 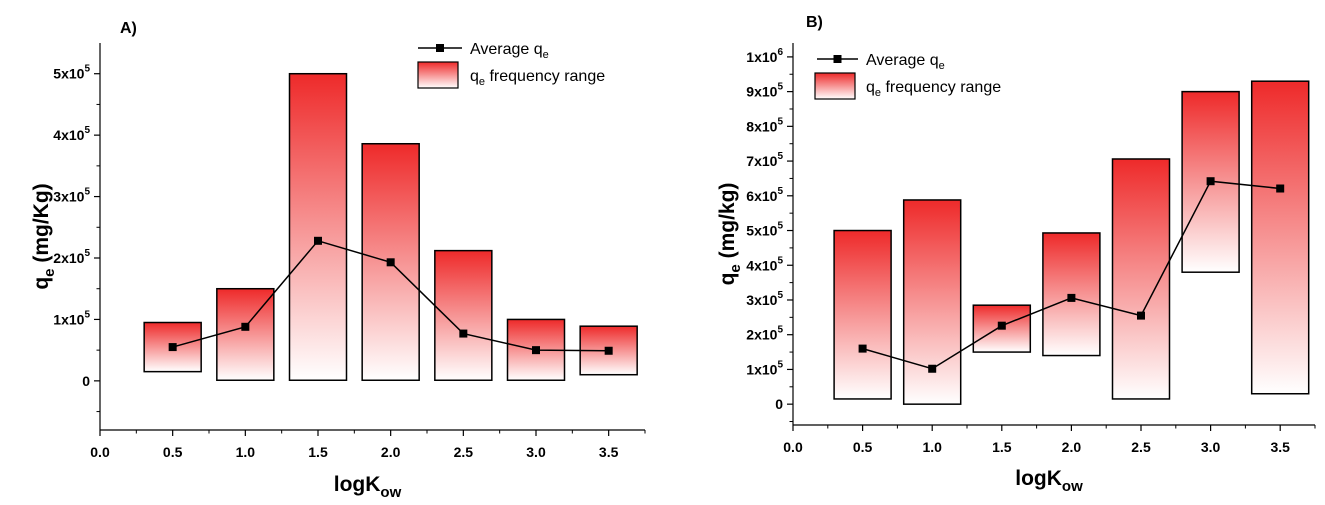 I want to click on panel-label: A), so click(x=128, y=28).